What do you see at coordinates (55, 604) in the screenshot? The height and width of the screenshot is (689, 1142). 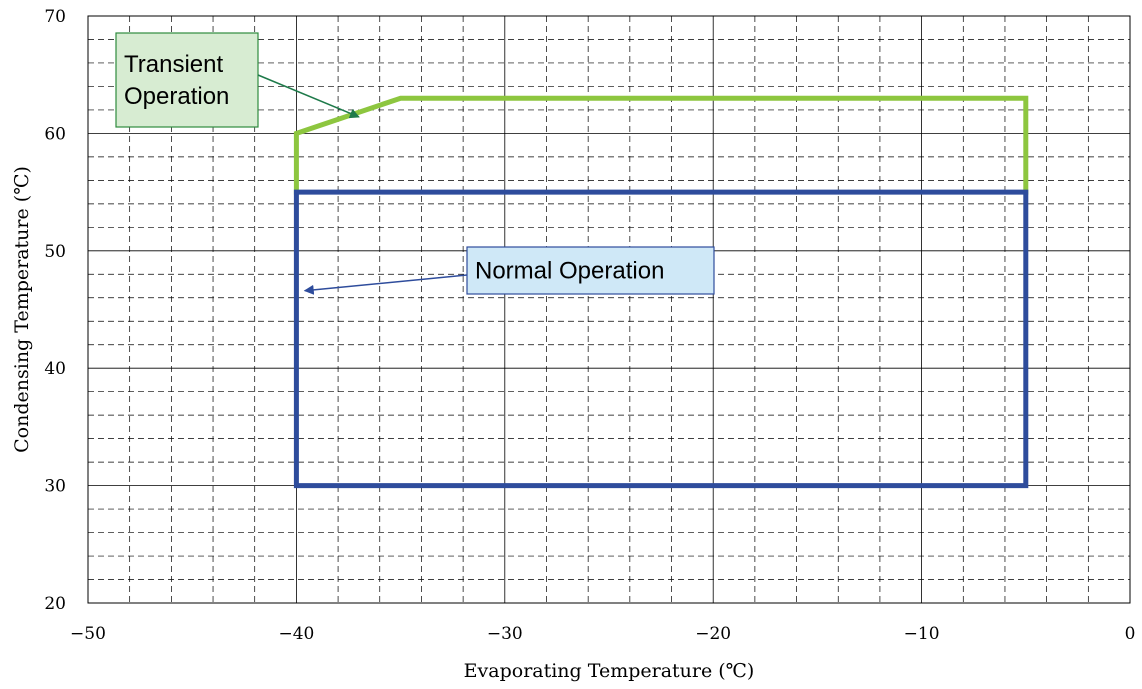 I see `y-tick-label: 20` at bounding box center [55, 604].